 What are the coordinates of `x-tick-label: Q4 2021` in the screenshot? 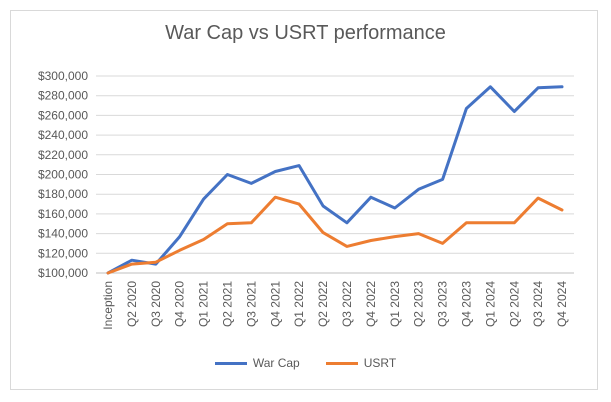 It's located at (275, 304).